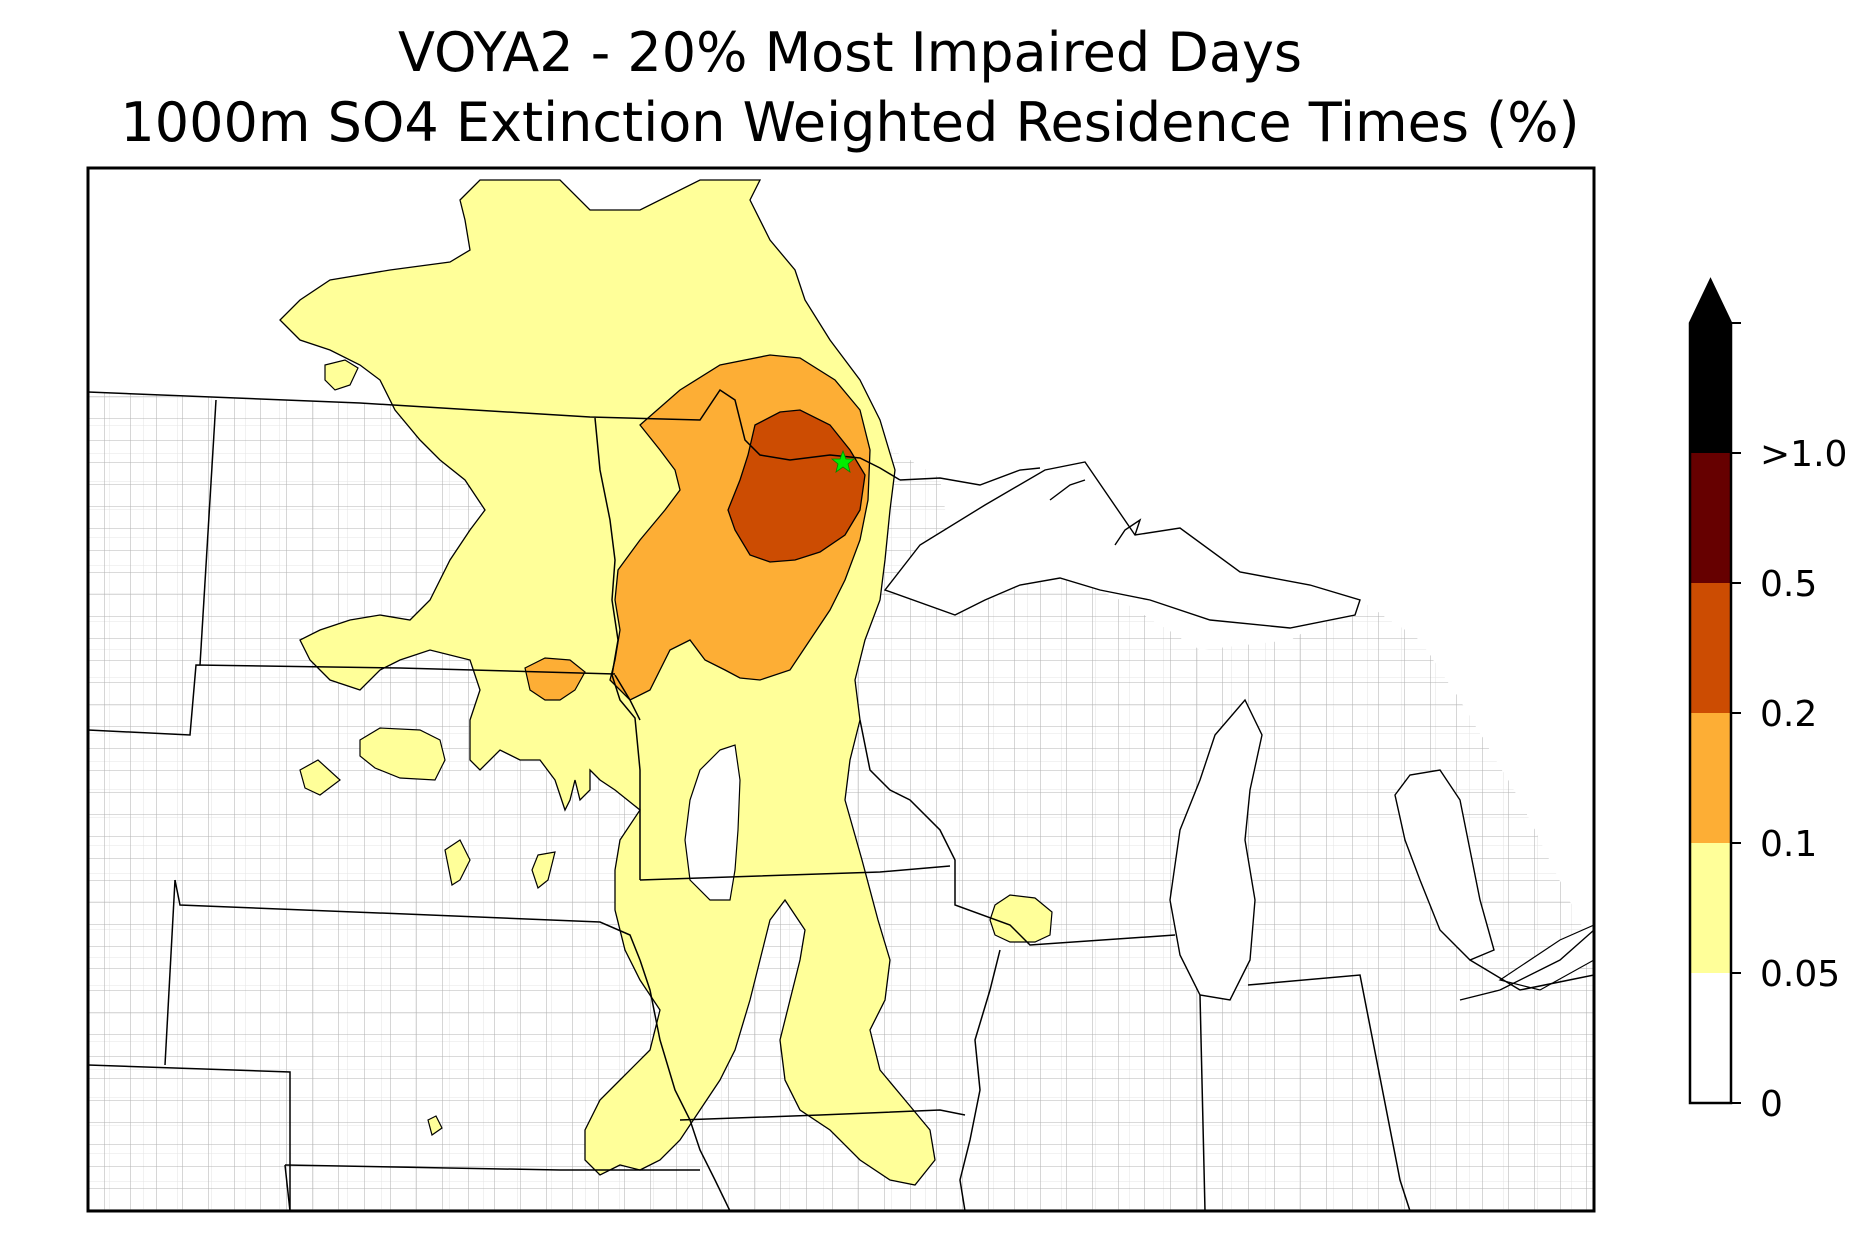  Describe the element at coordinates (543, 870) in the screenshot. I see `contour-0.05-blob-4` at that location.